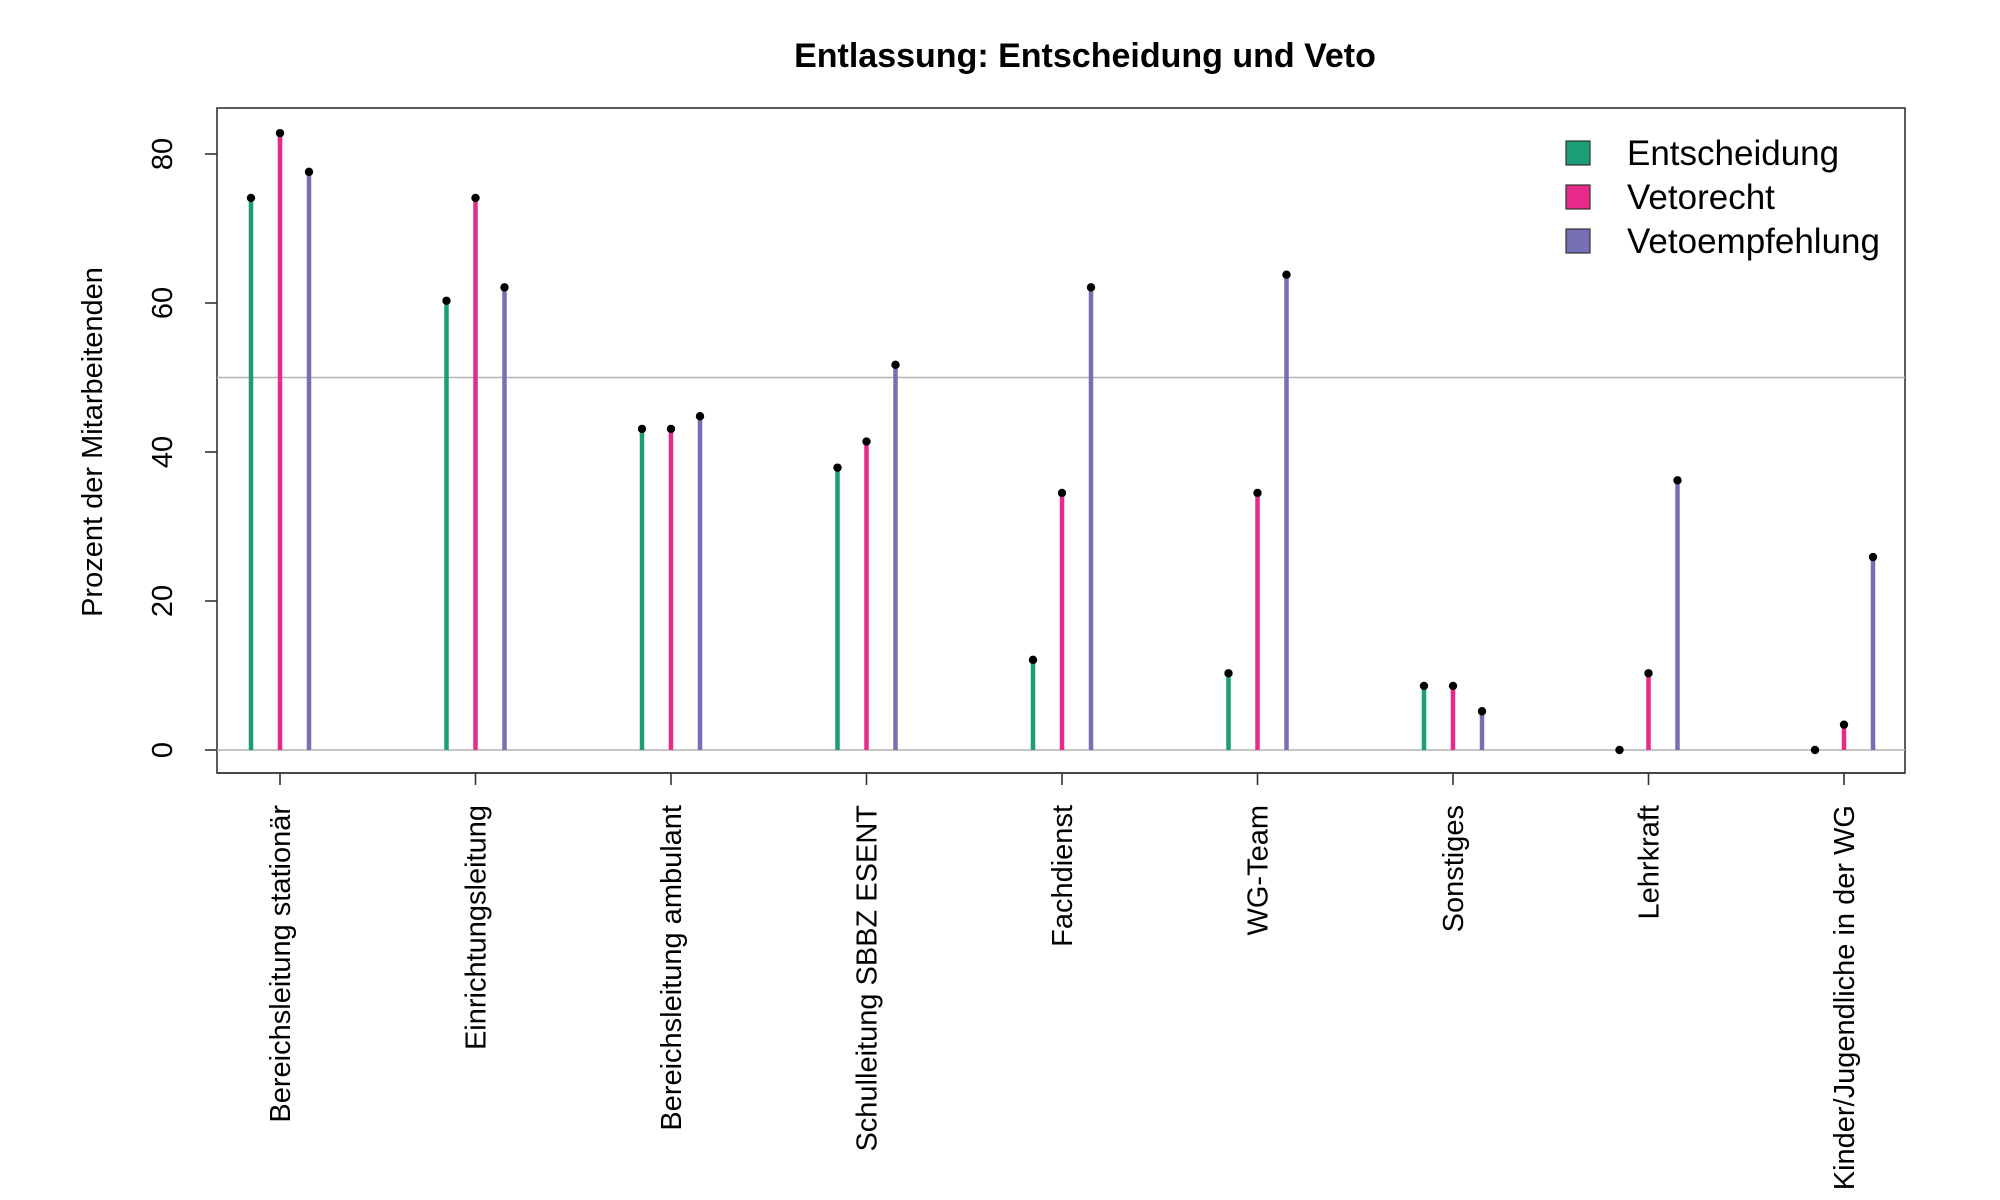  Describe the element at coordinates (1259, 870) in the screenshot. I see `x-tick-label: WG-Team` at that location.